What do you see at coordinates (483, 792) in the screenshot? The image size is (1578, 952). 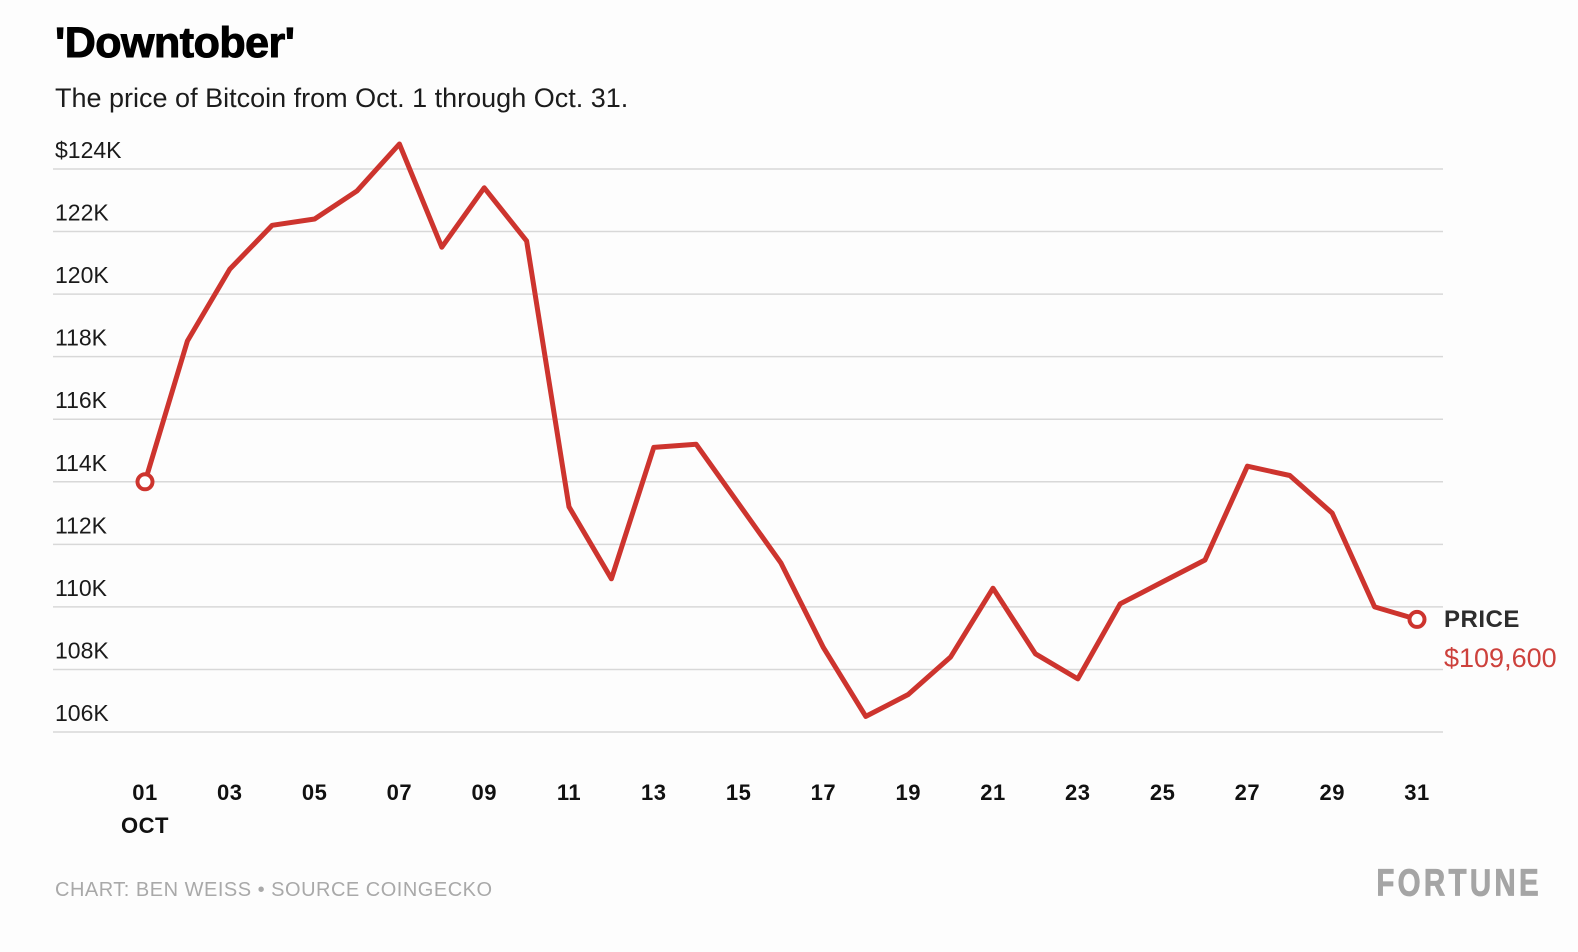 I see `x-tick-label: 09` at bounding box center [483, 792].